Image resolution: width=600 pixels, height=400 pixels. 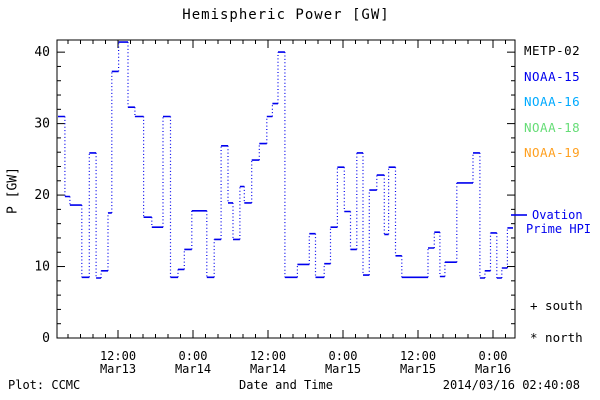 What do you see at coordinates (511, 385) in the screenshot?
I see `plot-timestamp: 2014/03/16 02:40:08` at bounding box center [511, 385].